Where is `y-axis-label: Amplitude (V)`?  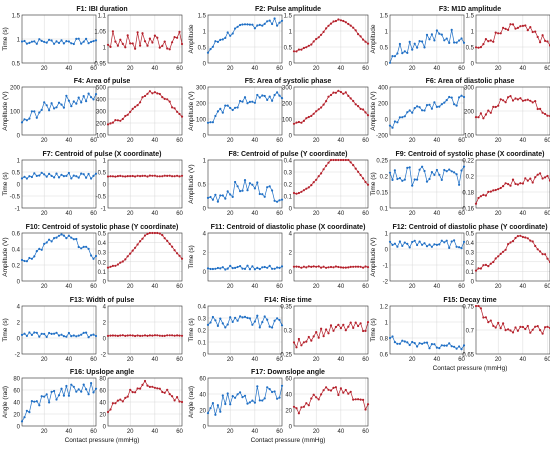 y-axis-label: Amplitude (V) is located at coordinates (5, 110).